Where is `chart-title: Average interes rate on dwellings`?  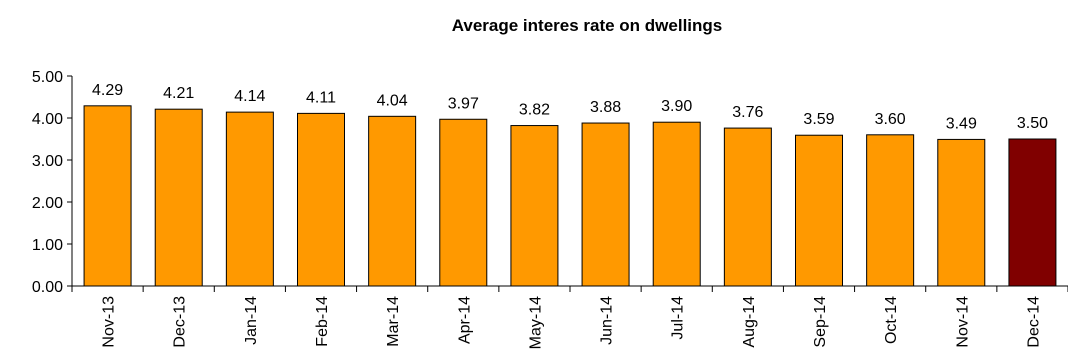
chart-title: Average interes rate on dwellings is located at coordinates (587, 25).